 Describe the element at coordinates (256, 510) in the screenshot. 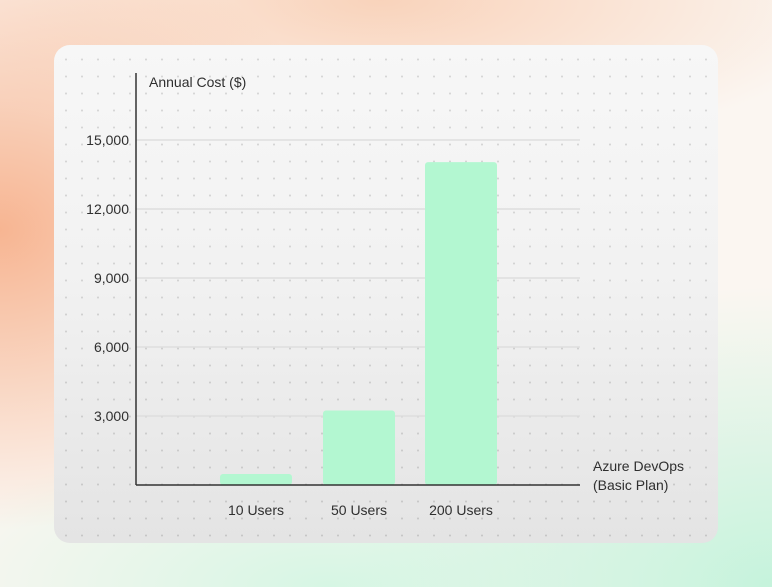

I see `x-category-label: 10 Users` at that location.